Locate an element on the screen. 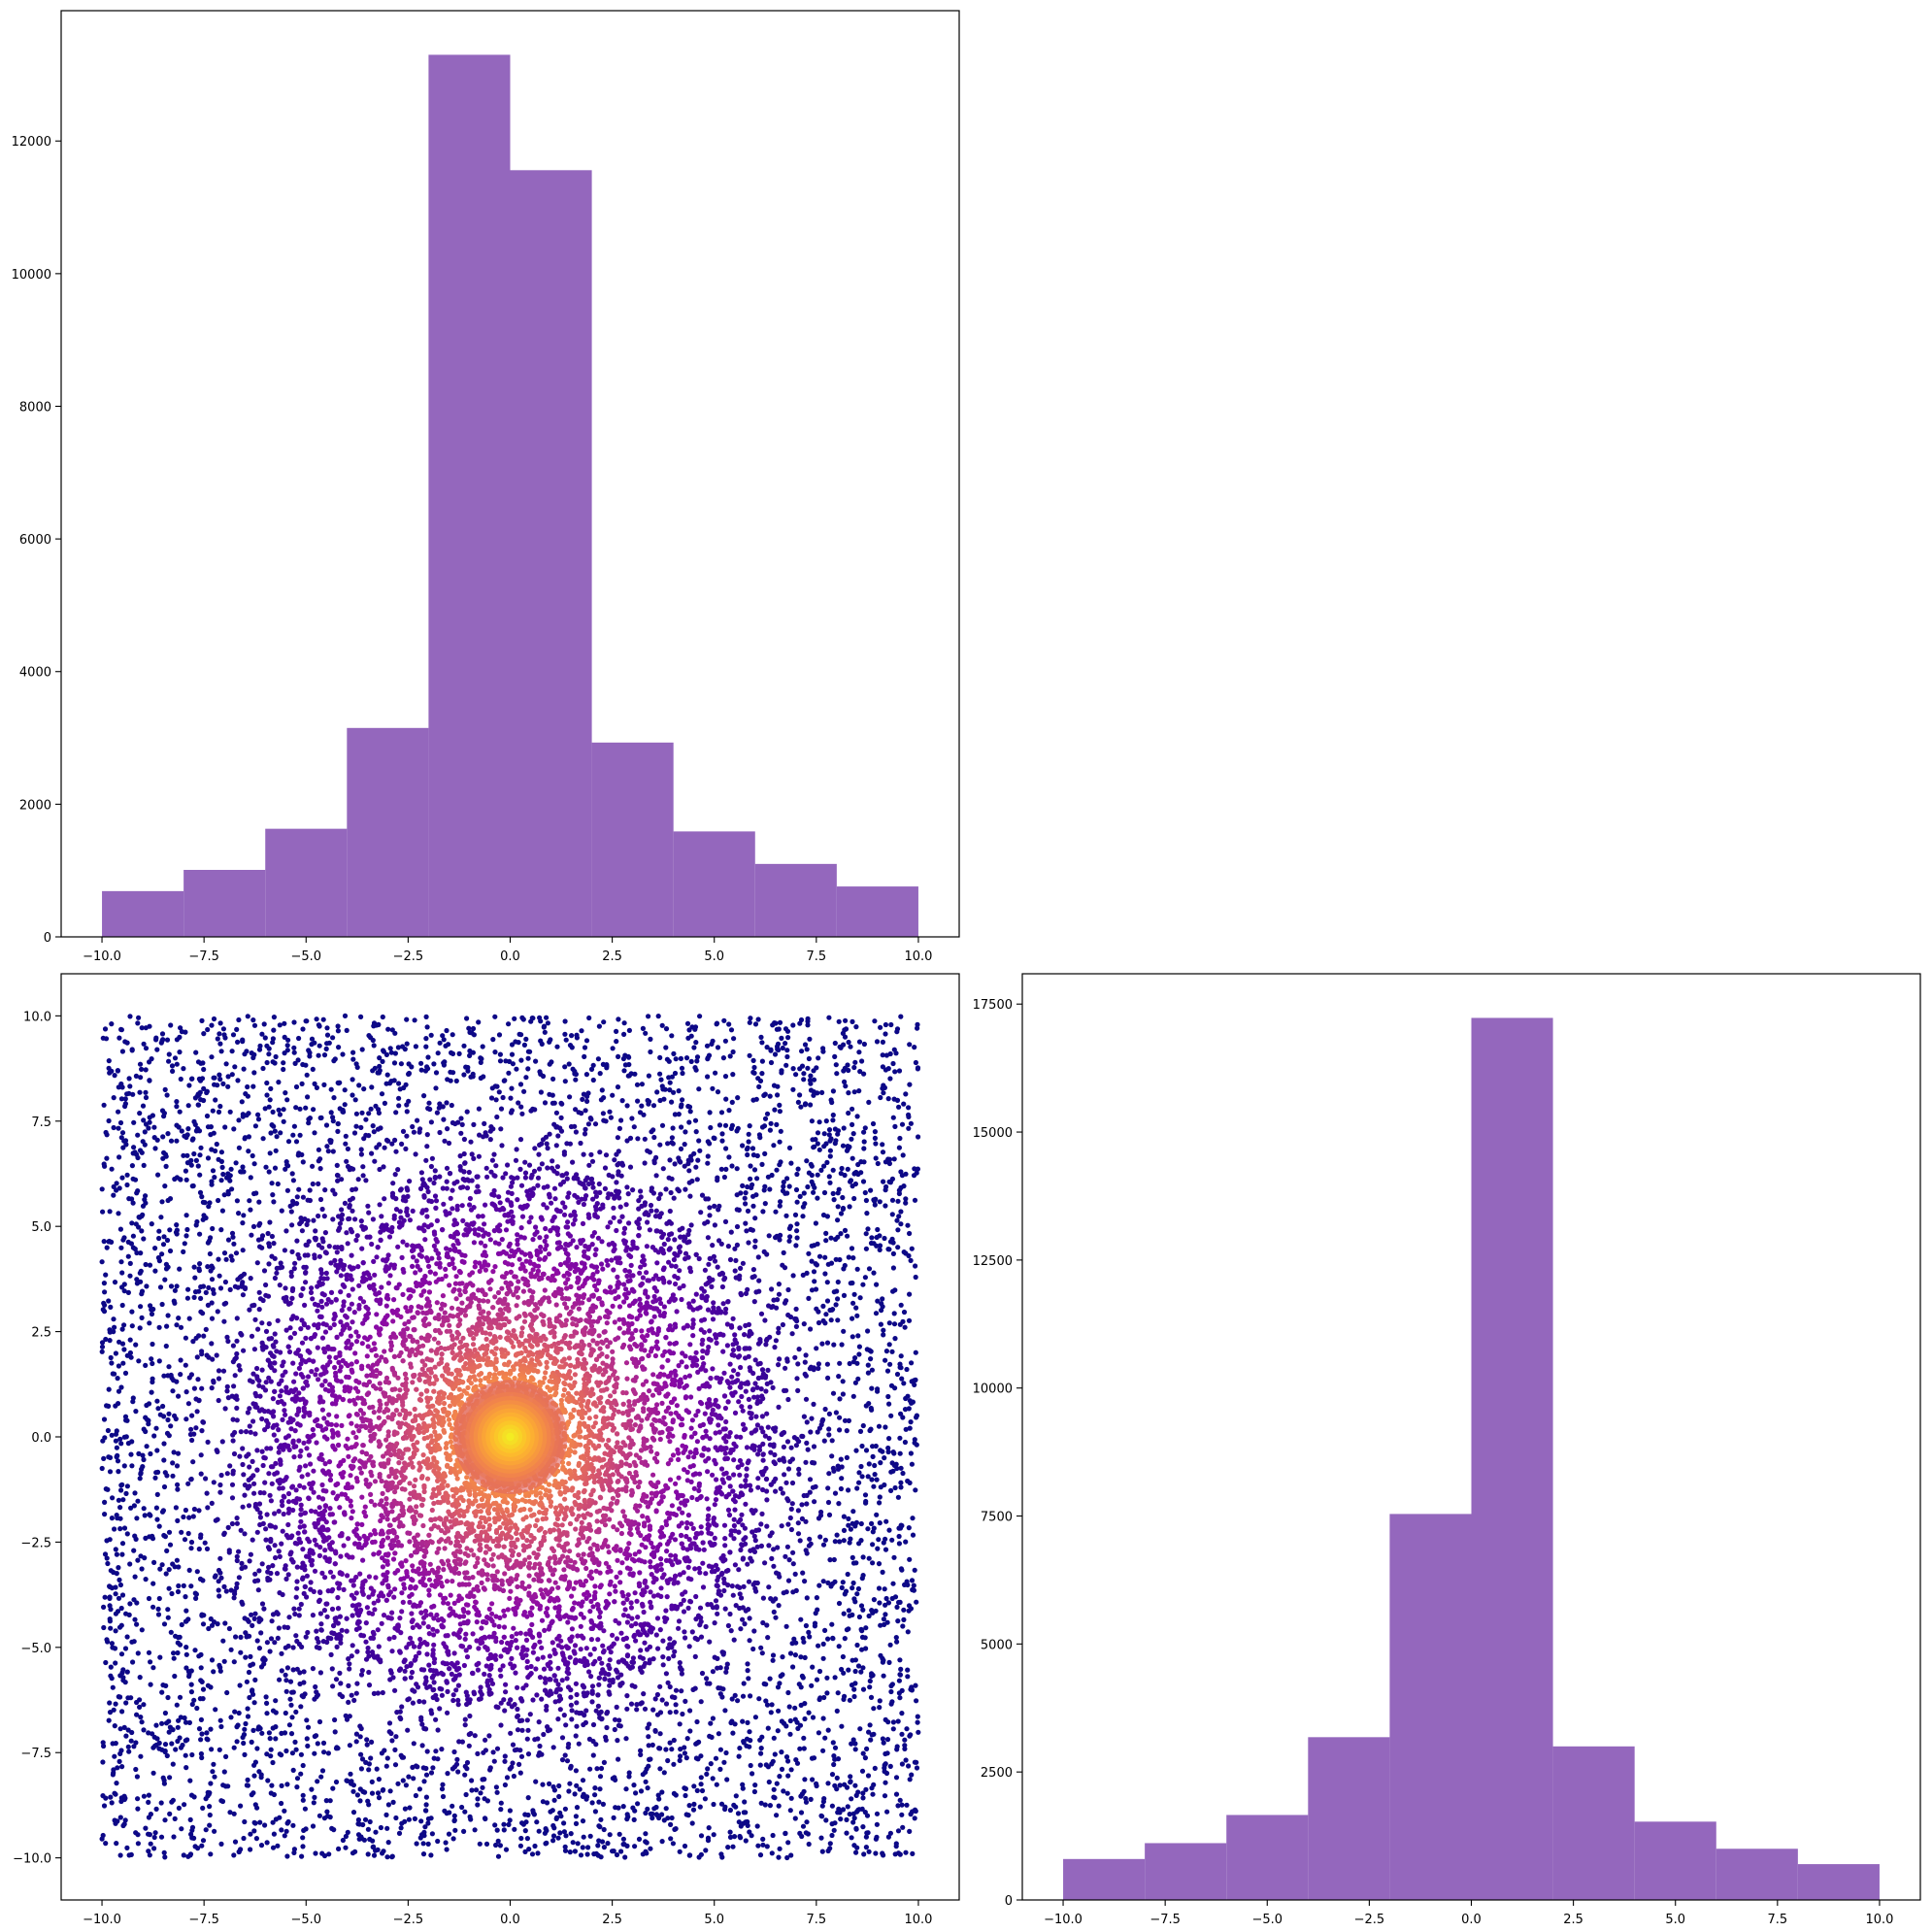  y-tick-label: 0 is located at coordinates (47, 939).